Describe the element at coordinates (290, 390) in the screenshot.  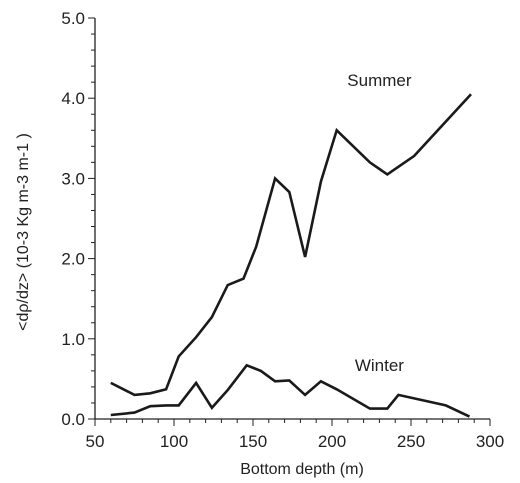
I see `series-line-winter` at that location.